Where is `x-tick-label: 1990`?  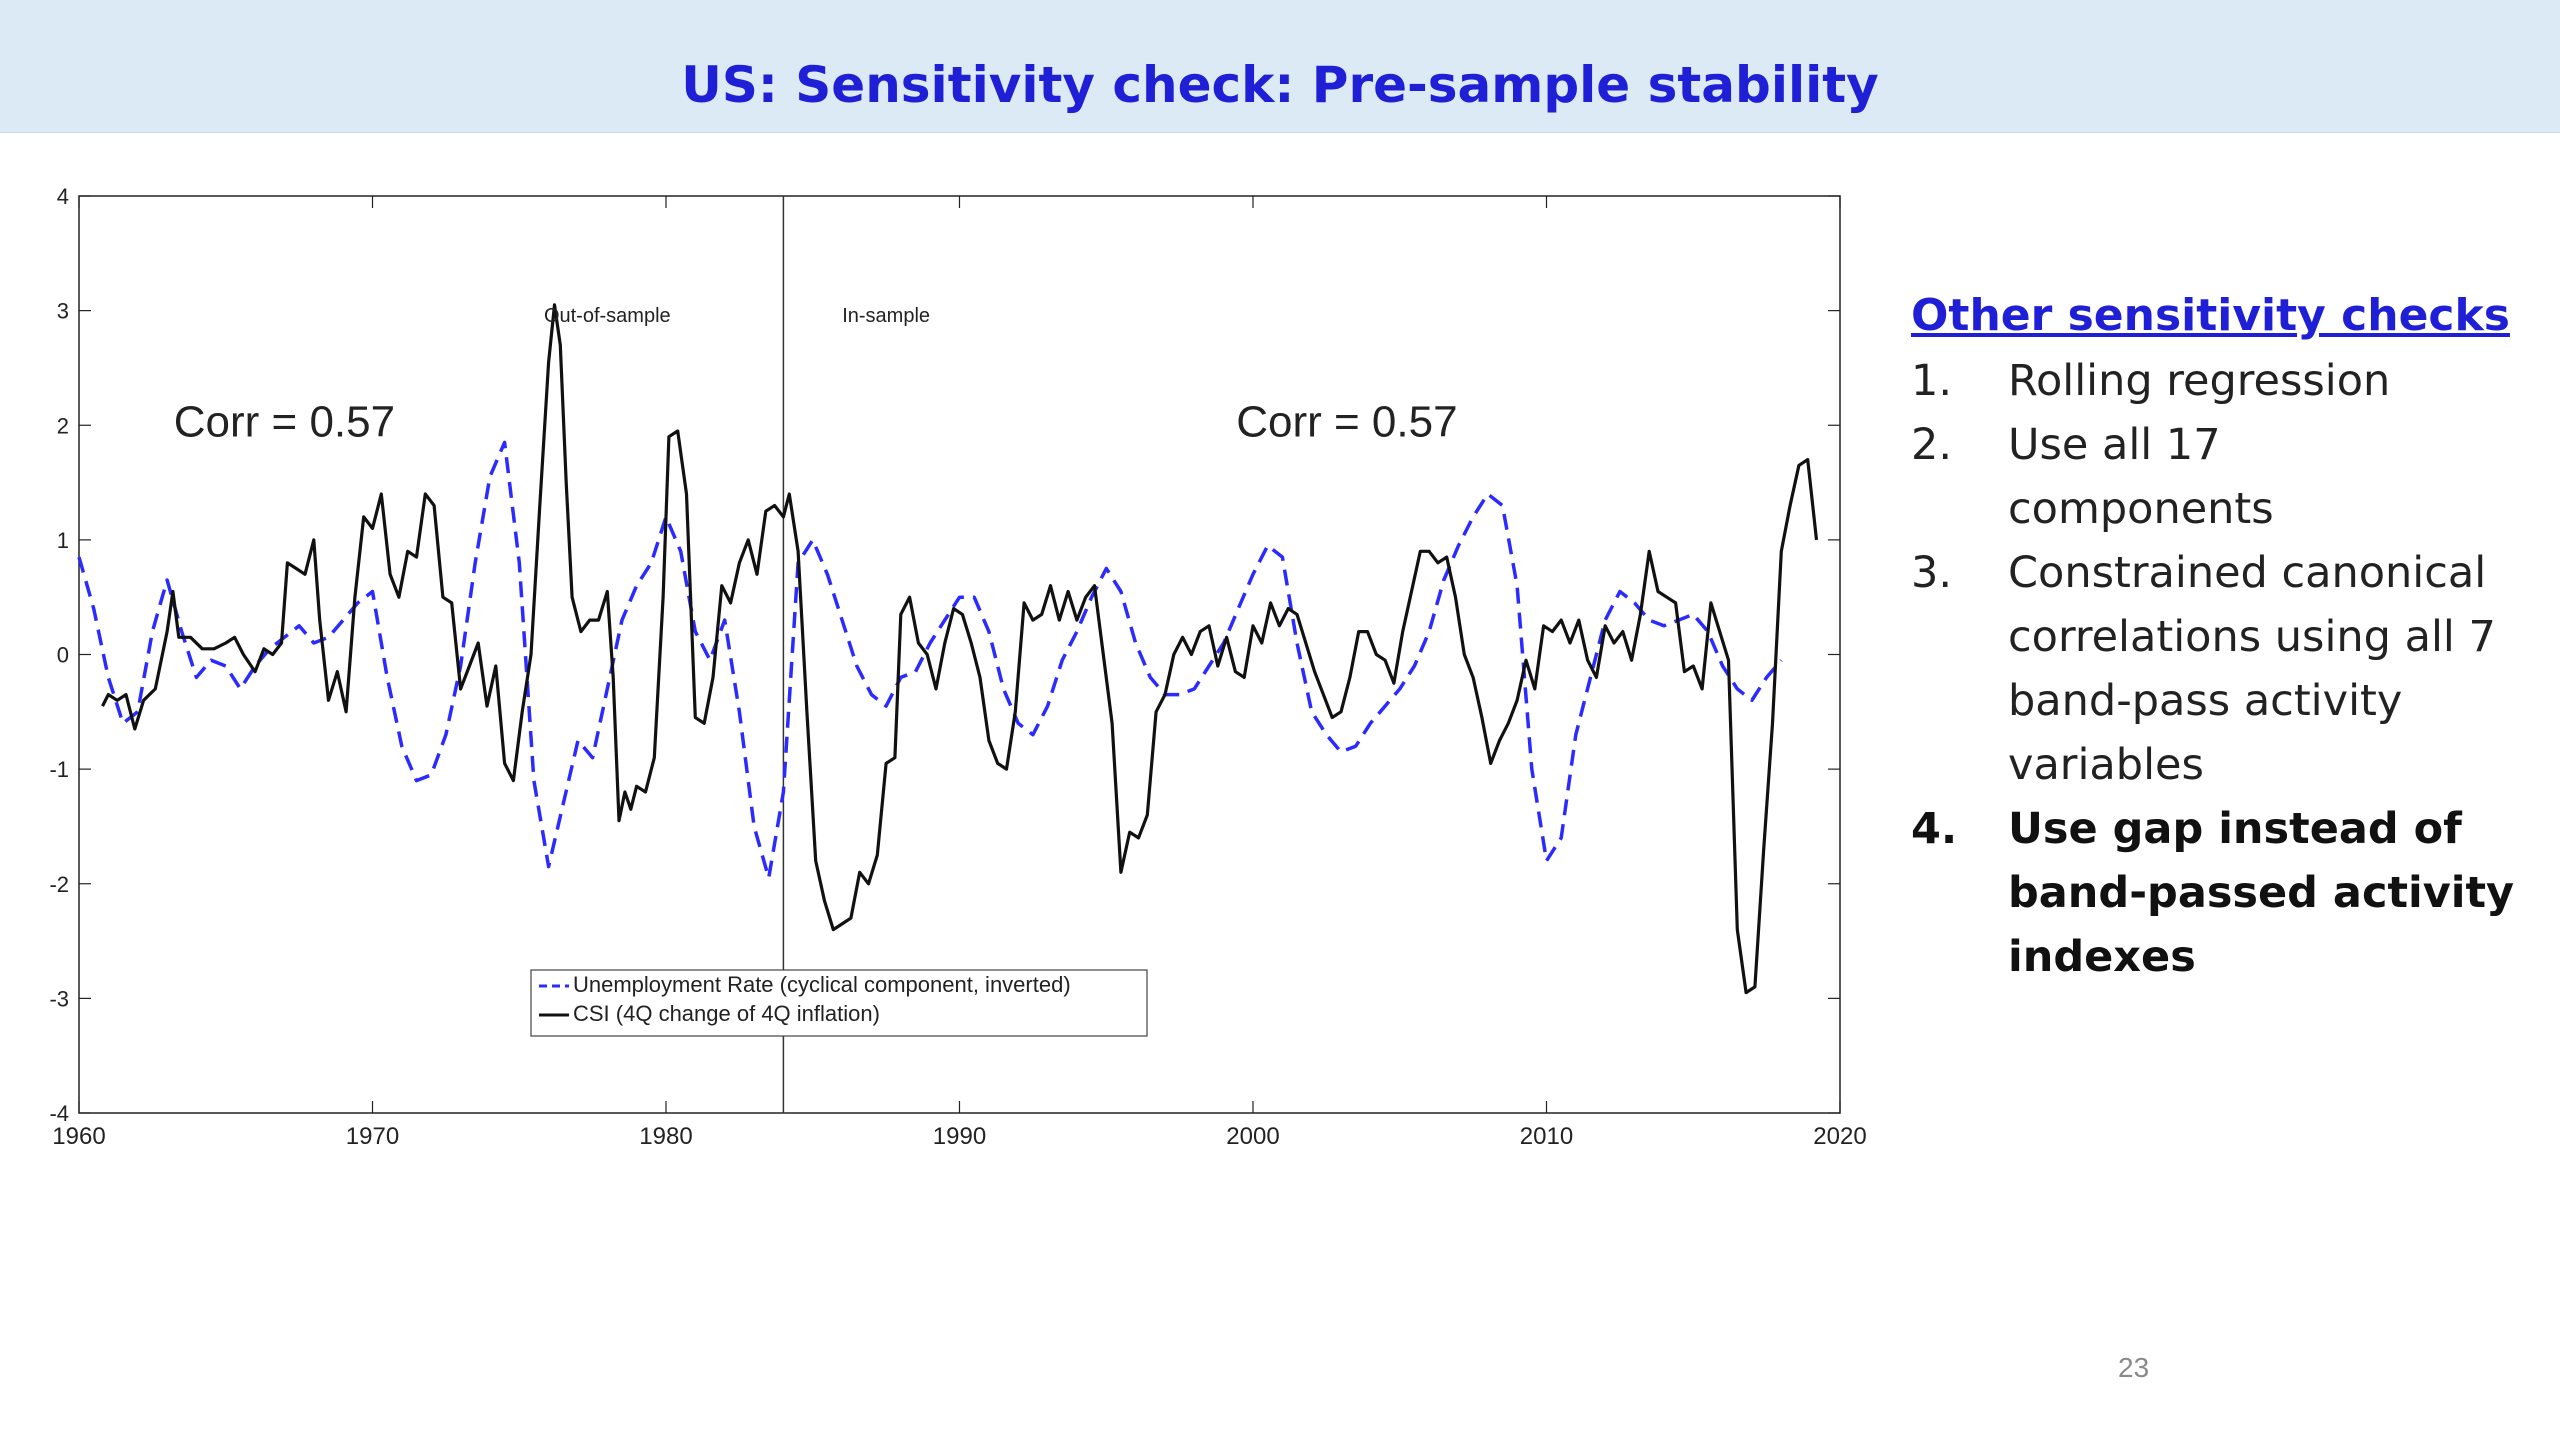
x-tick-label: 1990 is located at coordinates (959, 1136).